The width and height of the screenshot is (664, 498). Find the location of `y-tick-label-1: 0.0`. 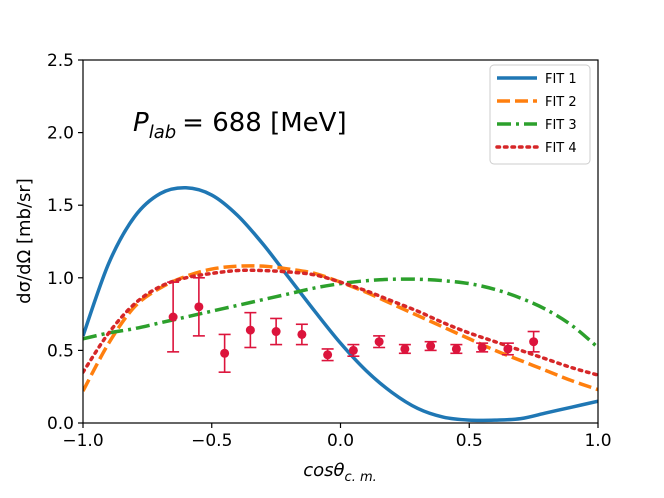

y-tick-label-1: 0.0 is located at coordinates (60, 424).